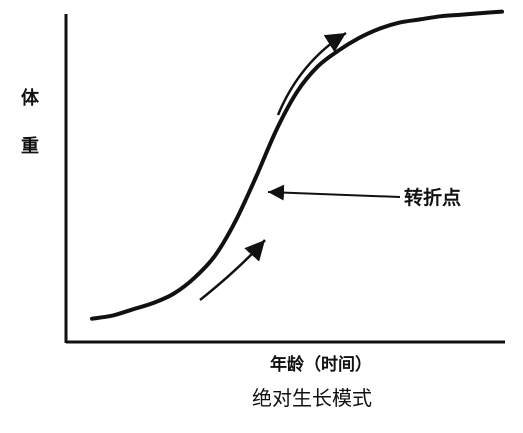 This screenshot has height=433, width=523. Describe the element at coordinates (321, 364) in the screenshot. I see `x-axis-label: 年龄（时间）` at that location.